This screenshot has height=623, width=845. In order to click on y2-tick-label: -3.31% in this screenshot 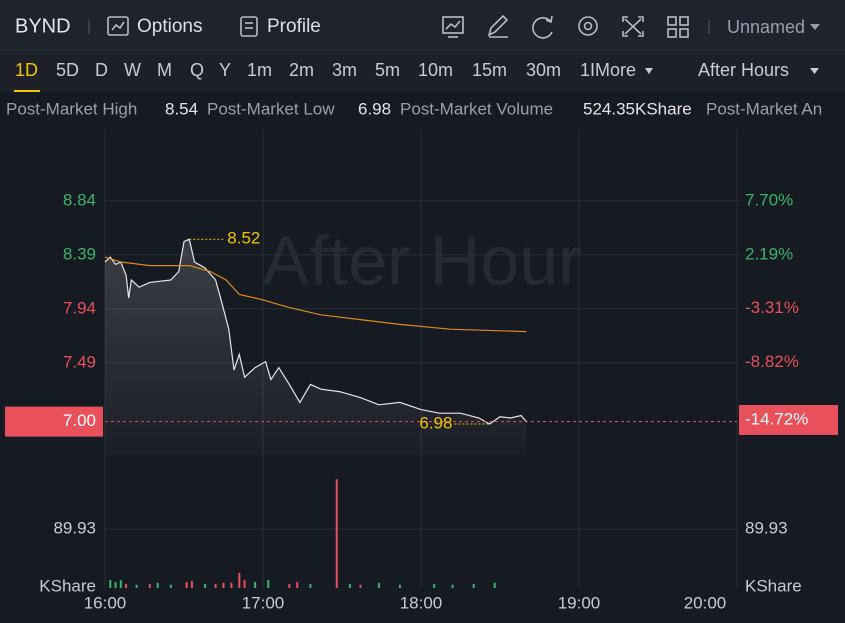, I will do `click(772, 307)`.